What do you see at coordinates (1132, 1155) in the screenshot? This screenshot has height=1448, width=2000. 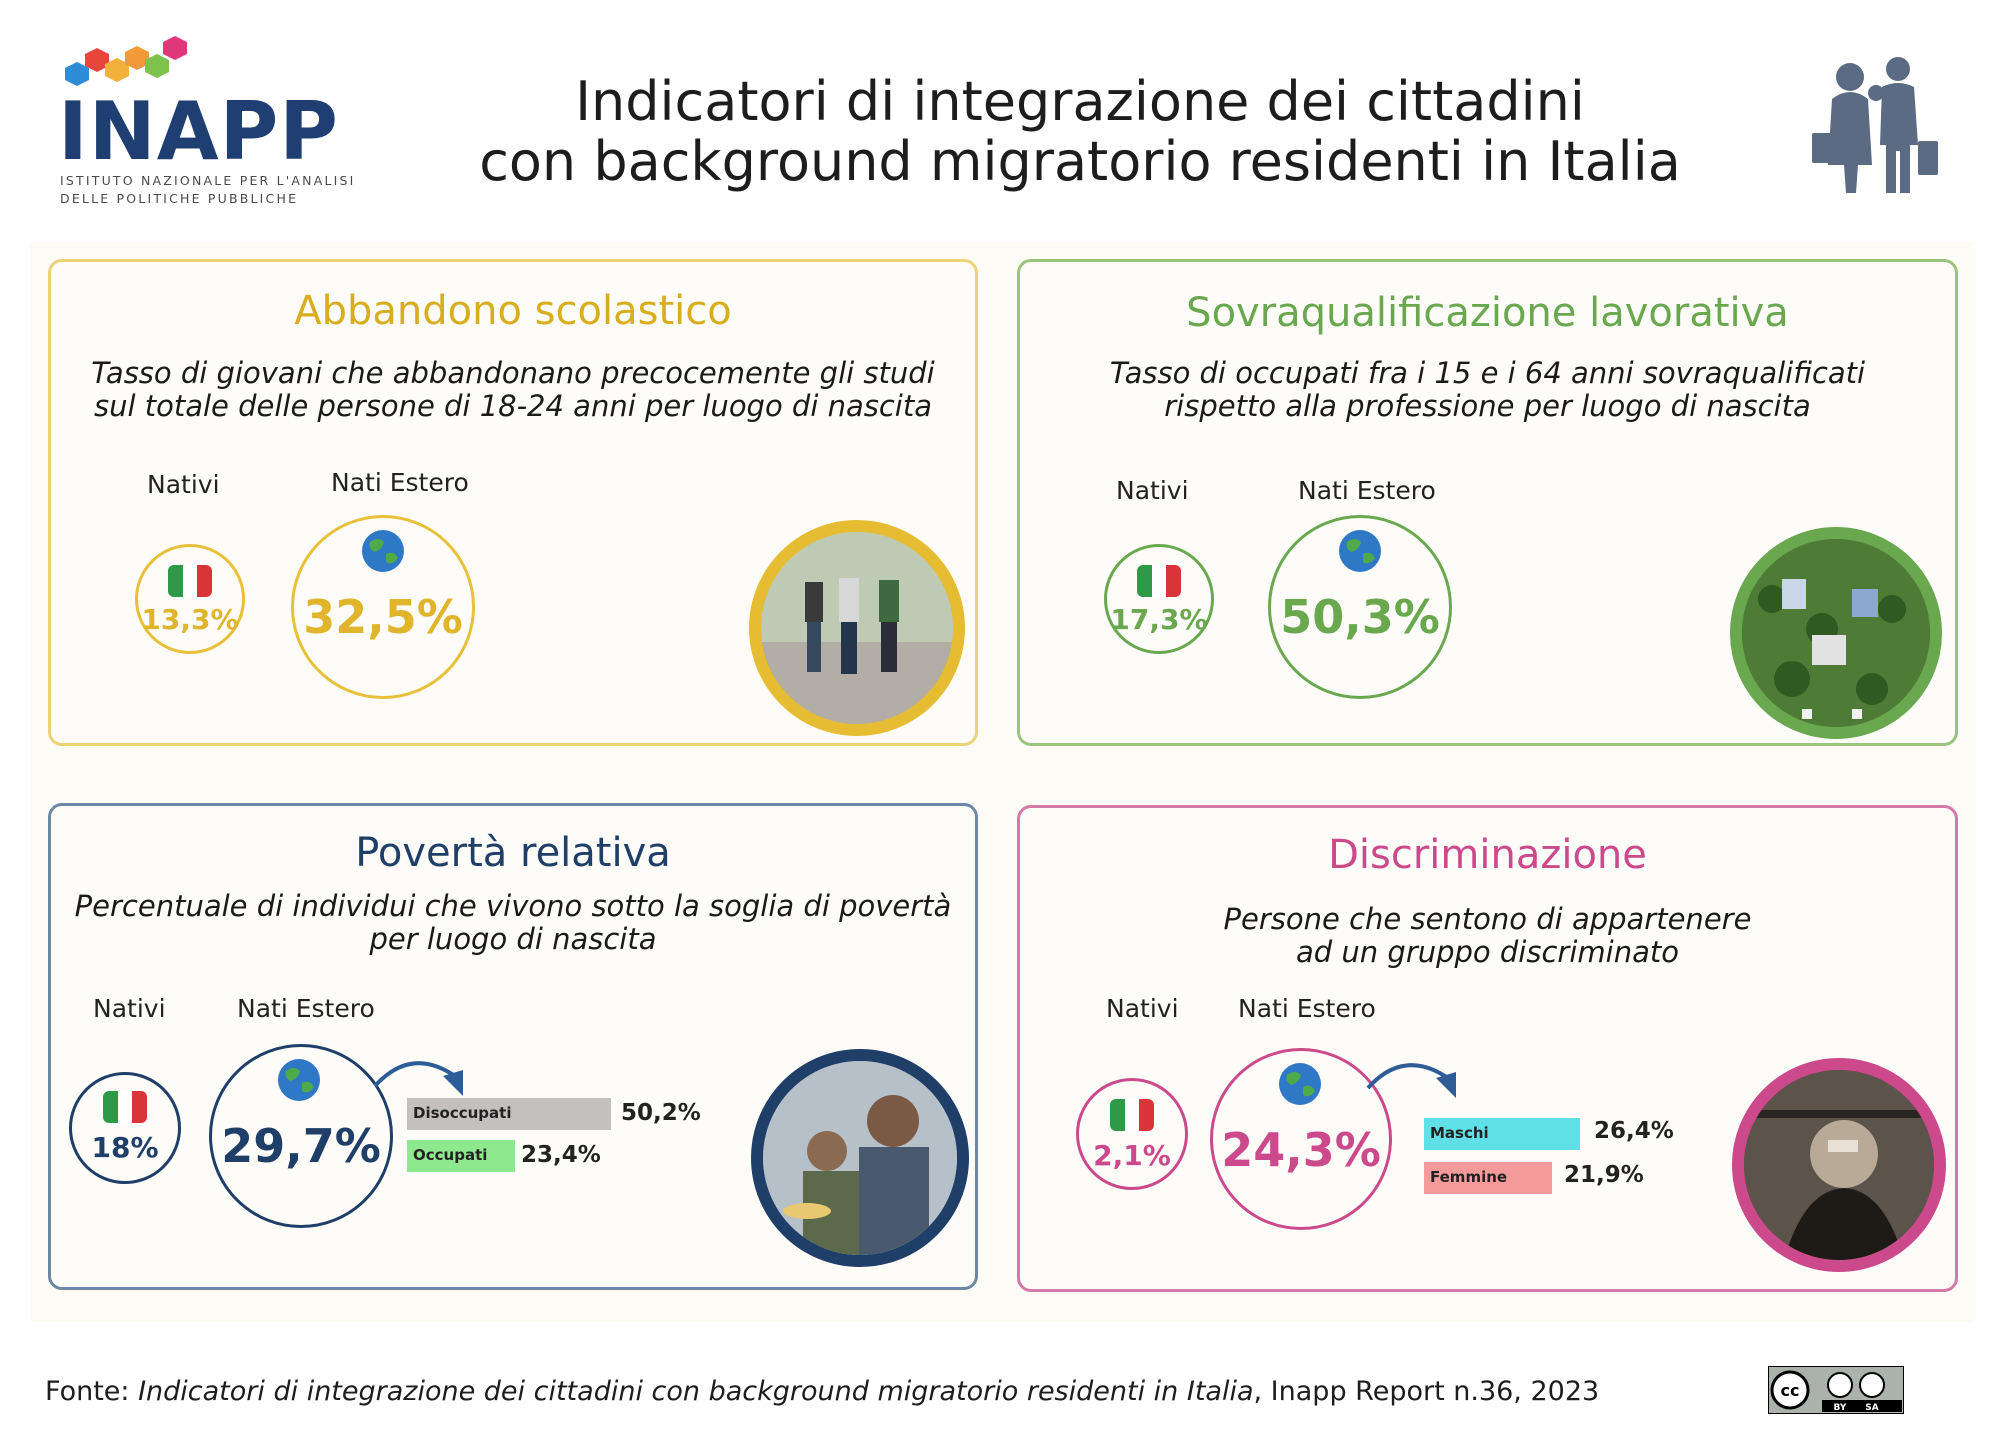 I see `nativi-value: 2,1%` at bounding box center [1132, 1155].